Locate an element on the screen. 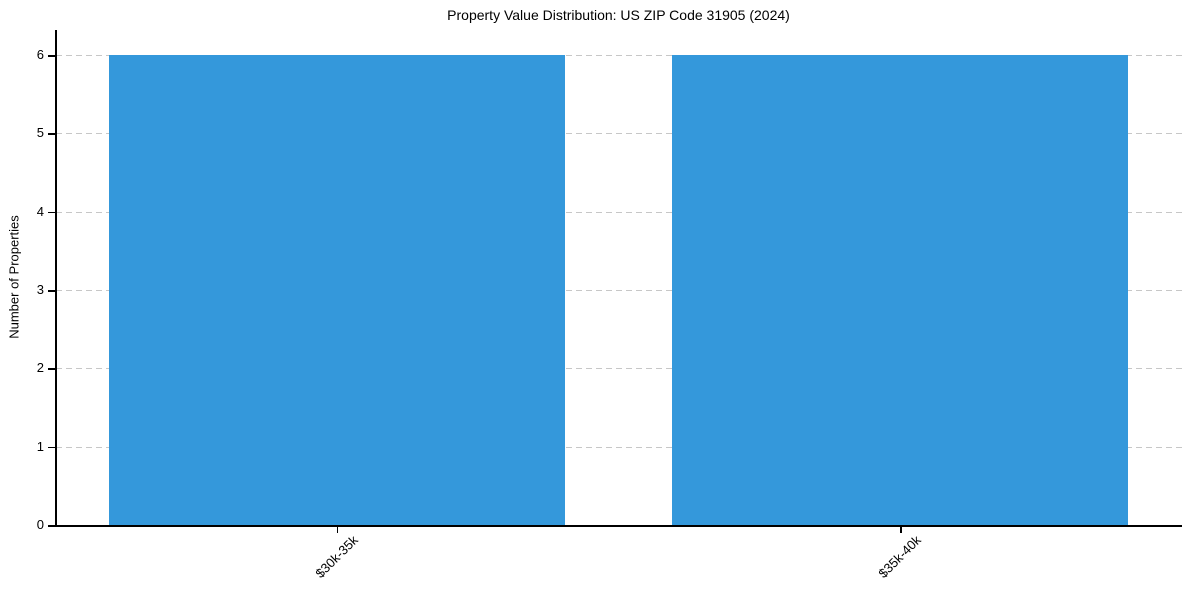  x-axis-spine is located at coordinates (618, 526).